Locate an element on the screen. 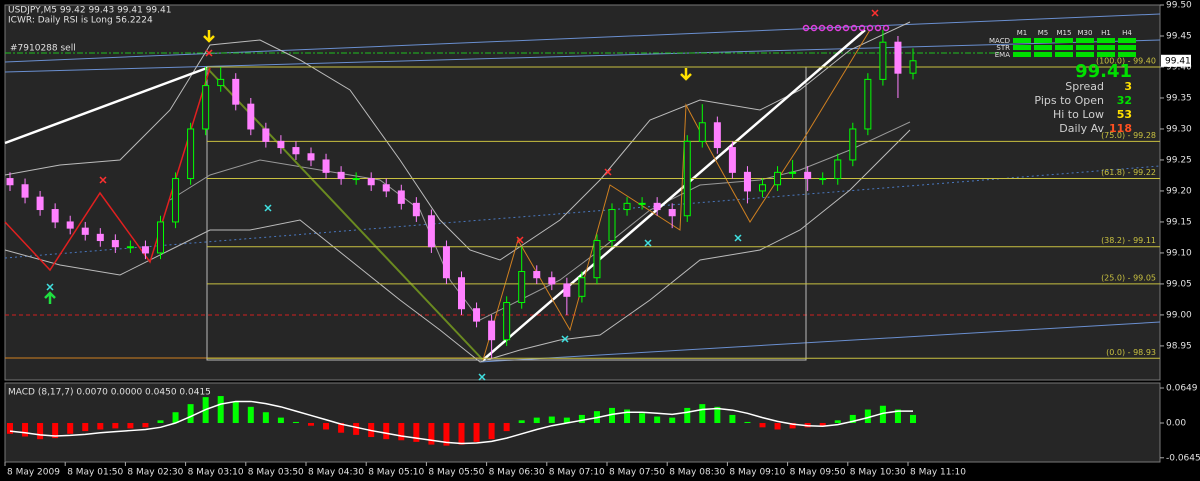  timeframe-label: H1 is located at coordinates (1106, 33).